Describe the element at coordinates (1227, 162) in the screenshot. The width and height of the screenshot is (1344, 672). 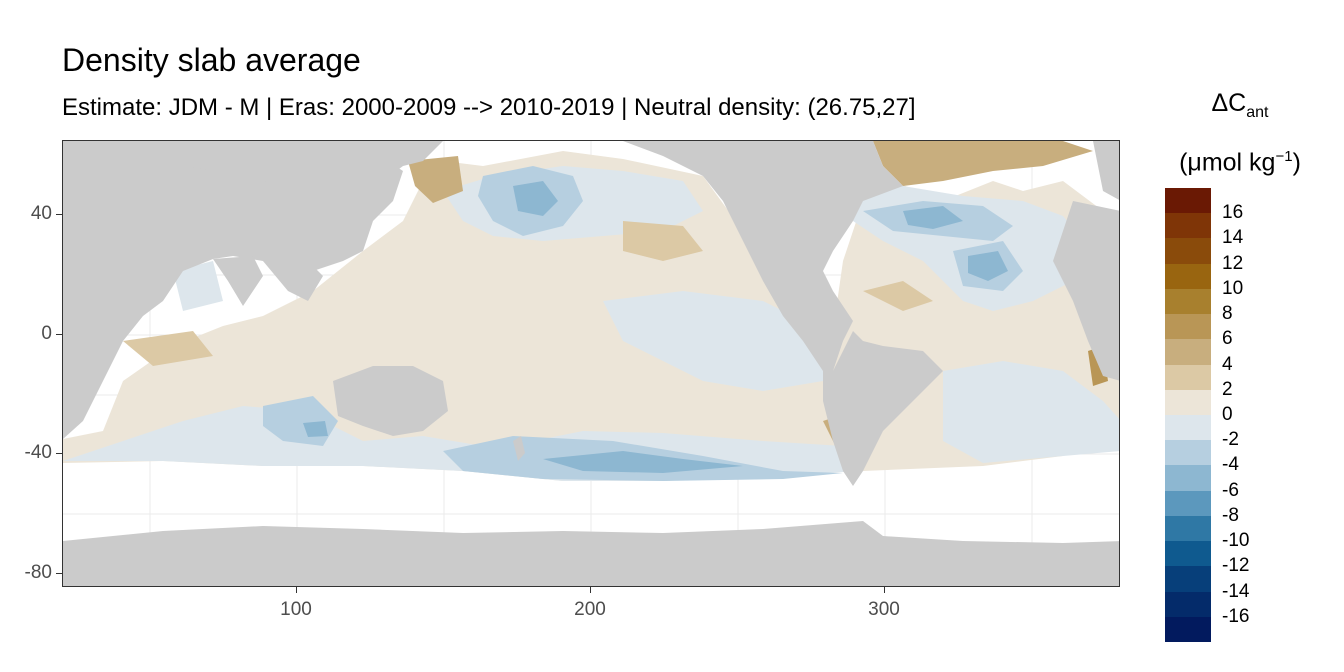
I see `legend-unit-open: (μmol kg` at that location.